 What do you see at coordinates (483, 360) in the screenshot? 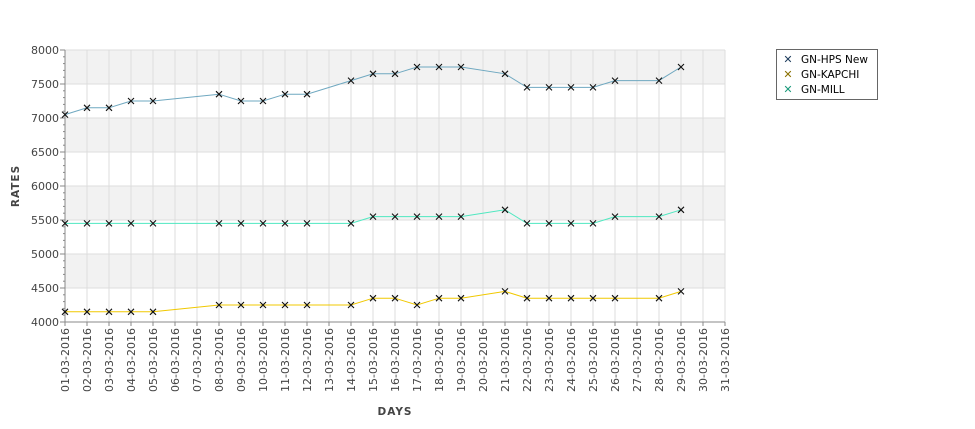
I see `x-tick-label: 20-03-2016` at bounding box center [483, 360].